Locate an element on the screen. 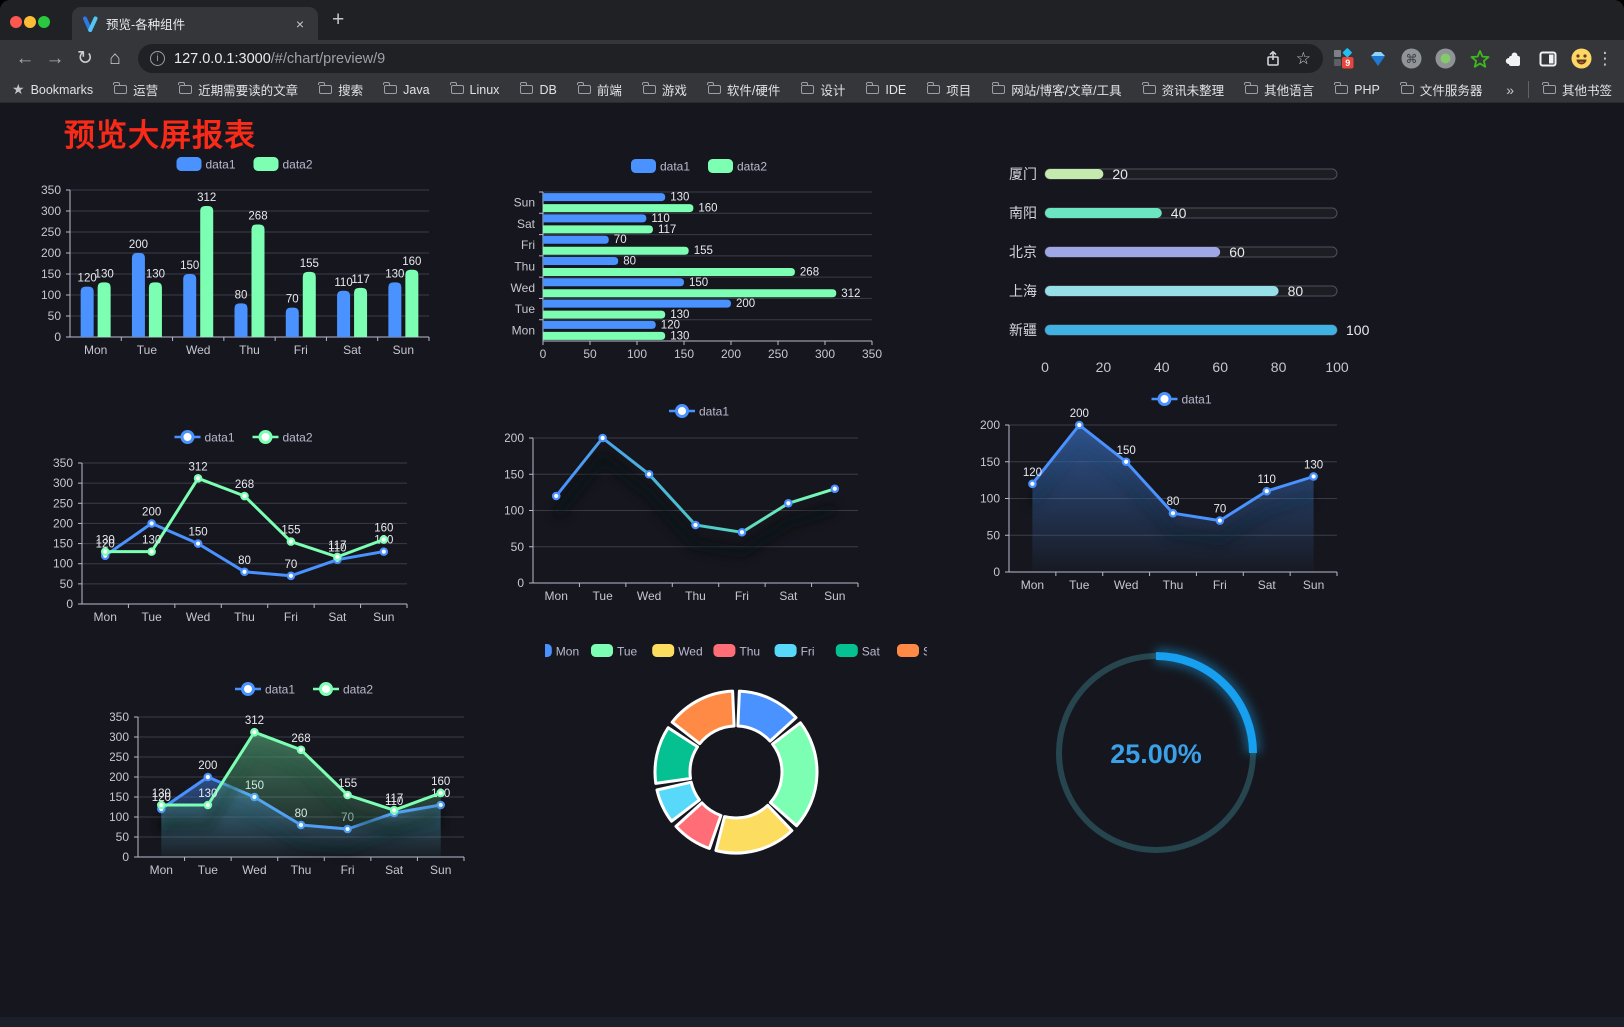 This screenshot has width=1624, height=1027. extension-puzzle-icon is located at coordinates (1513, 58).